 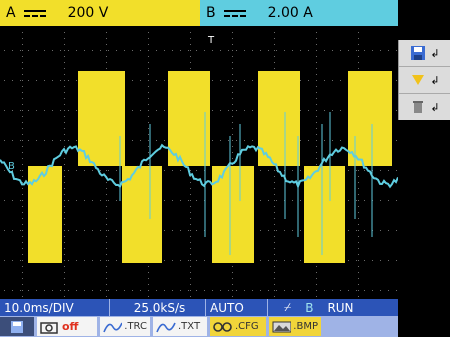 I want to click on screenshot-toggle: off, so click(x=67, y=326).